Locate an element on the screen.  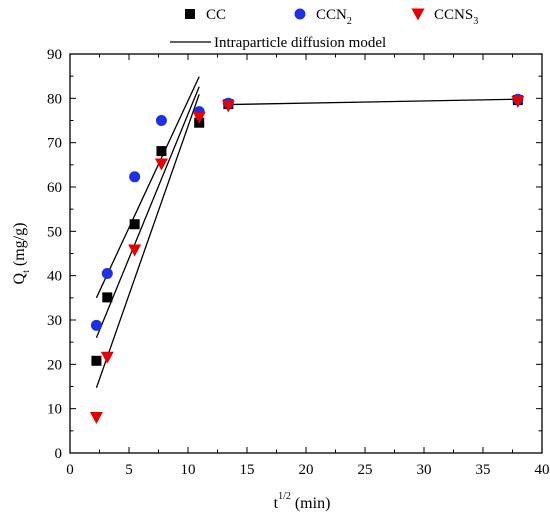
y-tick-label: 30 is located at coordinates (54, 321).